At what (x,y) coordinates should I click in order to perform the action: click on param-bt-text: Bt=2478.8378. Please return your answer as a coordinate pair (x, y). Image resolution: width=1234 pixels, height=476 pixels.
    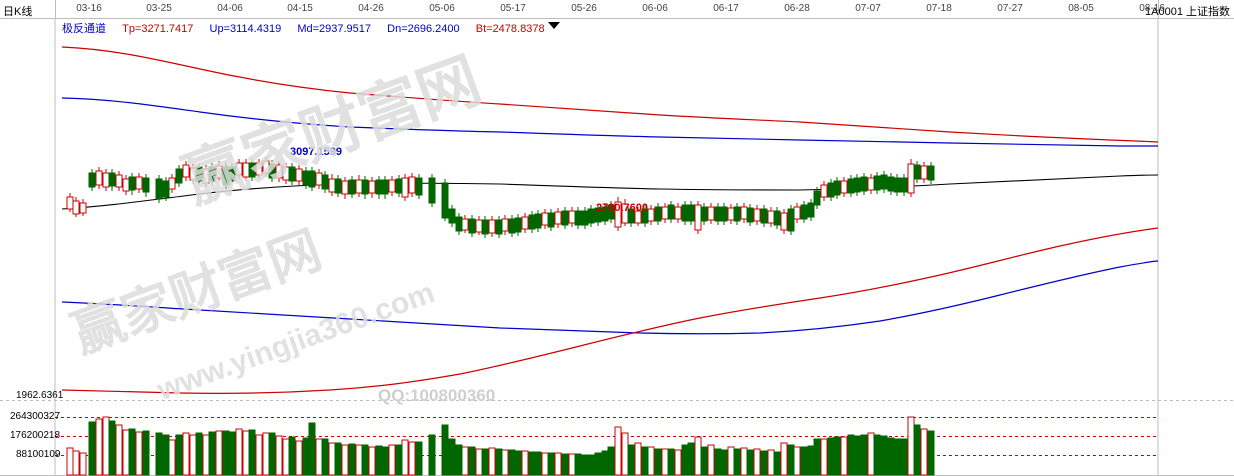
    Looking at the image, I should click on (510, 29).